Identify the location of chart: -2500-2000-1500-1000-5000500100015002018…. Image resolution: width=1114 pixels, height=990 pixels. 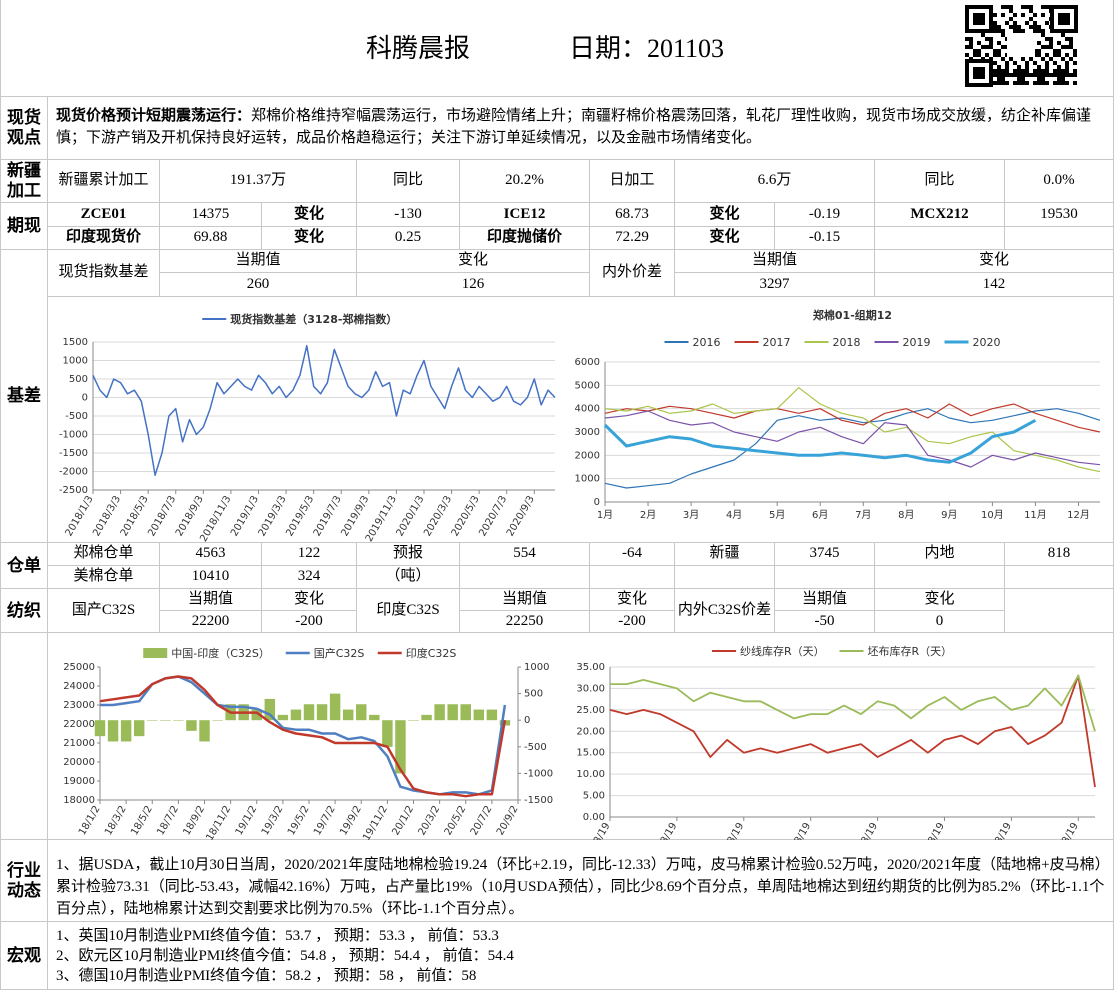
(307, 427).